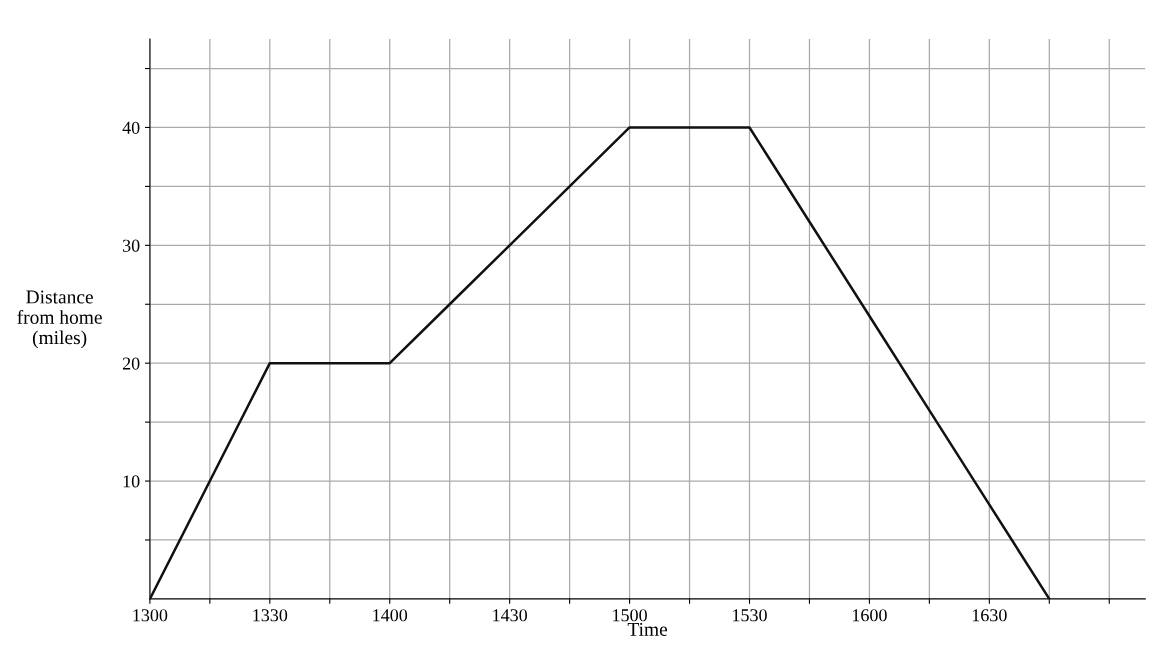 This screenshot has width=1171, height=651. Describe the element at coordinates (989, 615) in the screenshot. I see `x-tick-label: 1630` at that location.